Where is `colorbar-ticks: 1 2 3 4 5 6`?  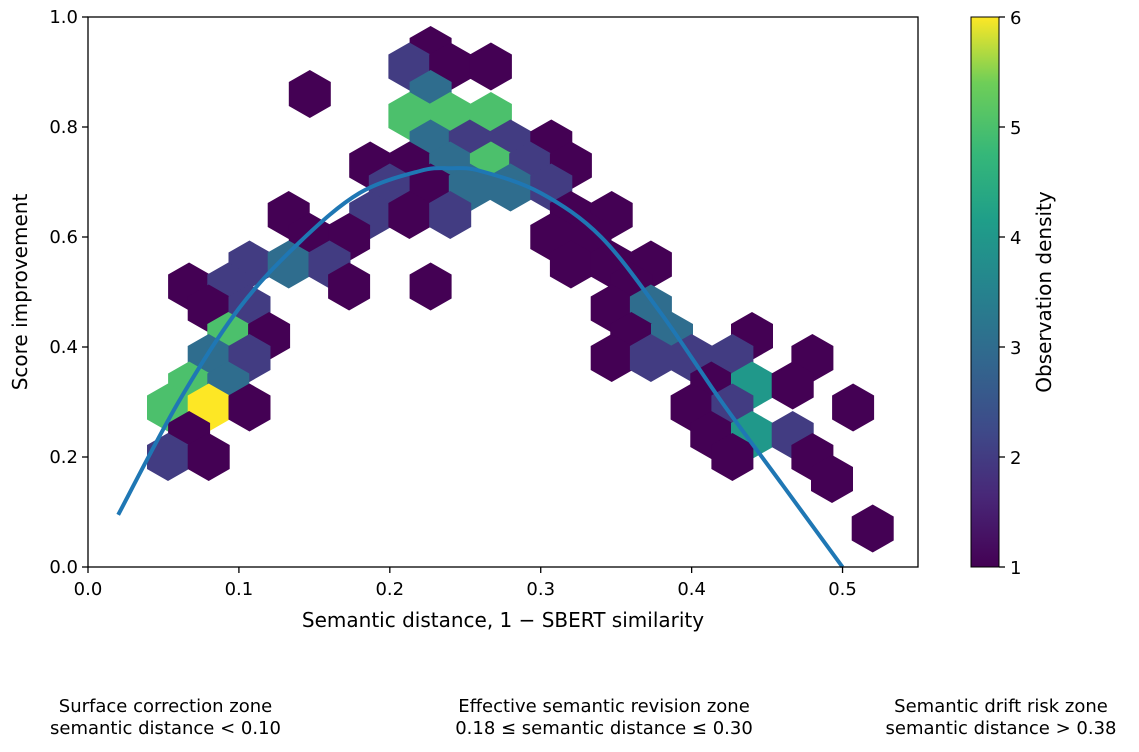
colorbar-ticks: 1 2 3 4 5 6 is located at coordinates (1010, 293).